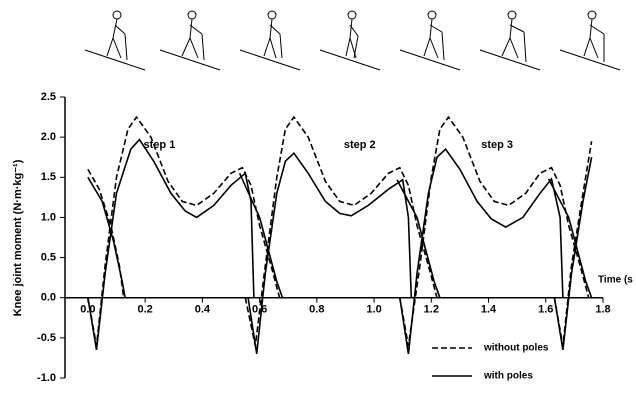  Describe the element at coordinates (497, 145) in the screenshot. I see `annotation: step 3` at that location.